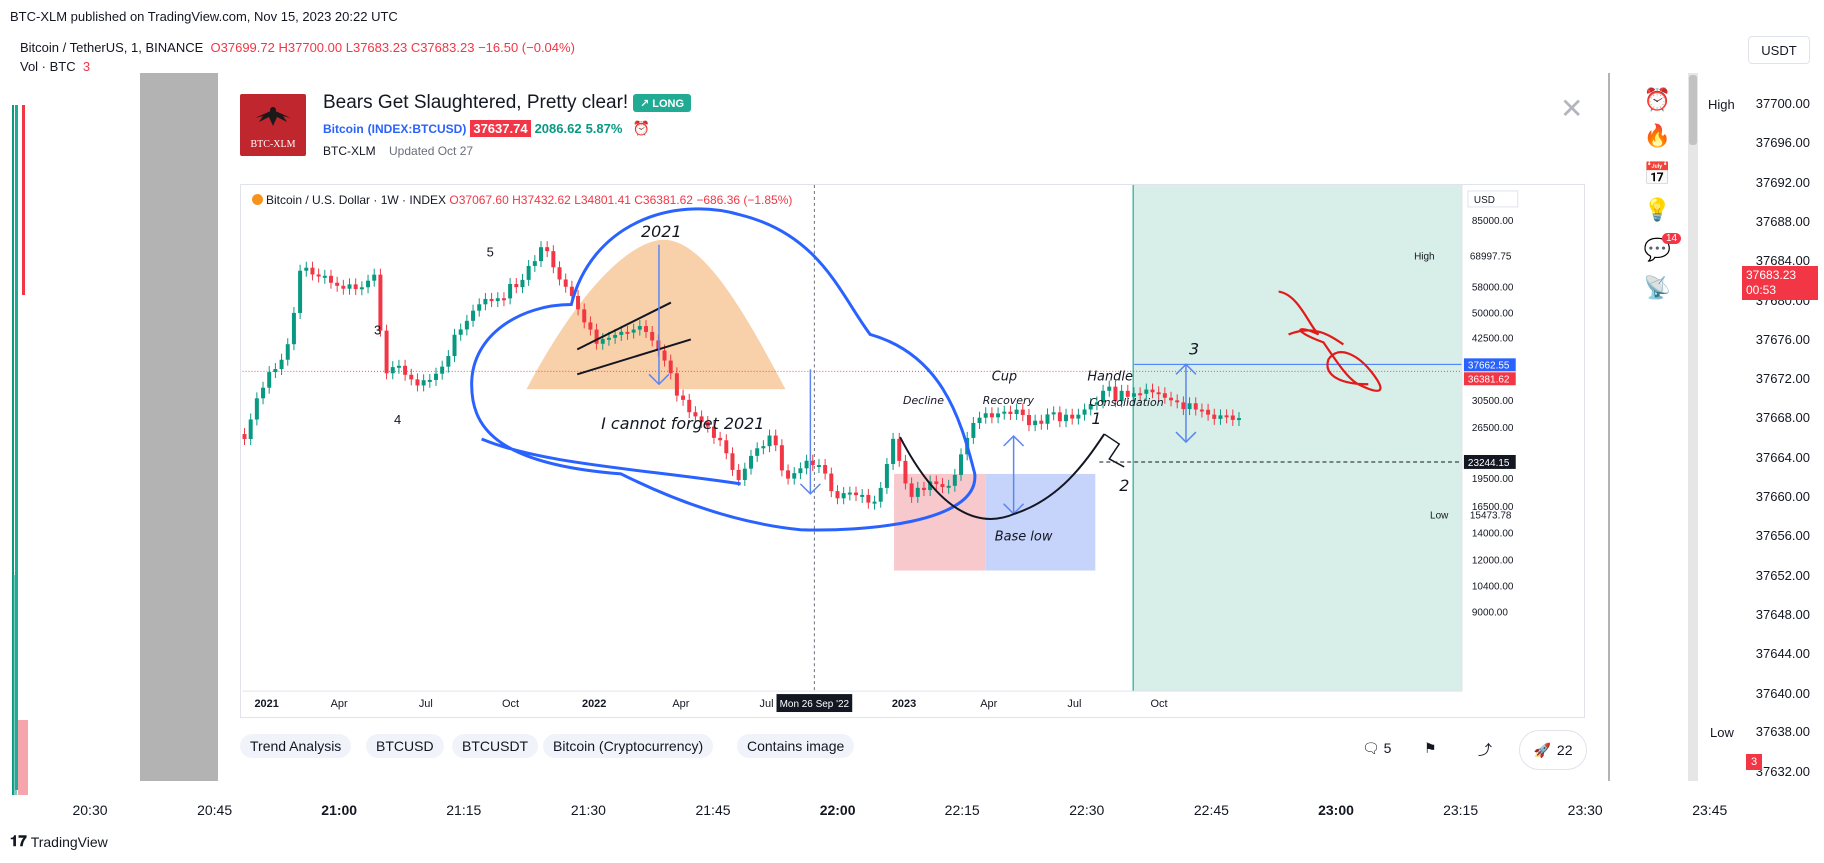  I want to click on price-scale-label: 37660.00, so click(1783, 496).